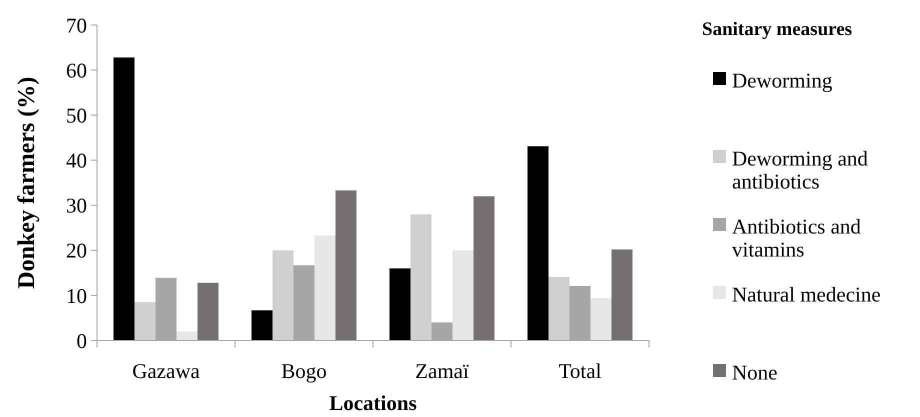  What do you see at coordinates (782, 80) in the screenshot?
I see `legend-label: Deworming` at bounding box center [782, 80].